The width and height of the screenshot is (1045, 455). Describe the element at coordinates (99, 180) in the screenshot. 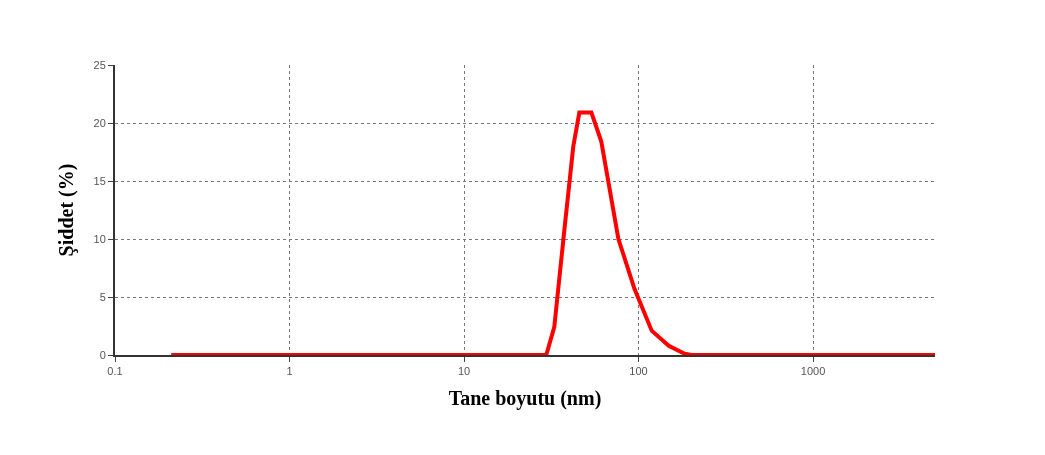

I see `y-tick-label: 15` at that location.